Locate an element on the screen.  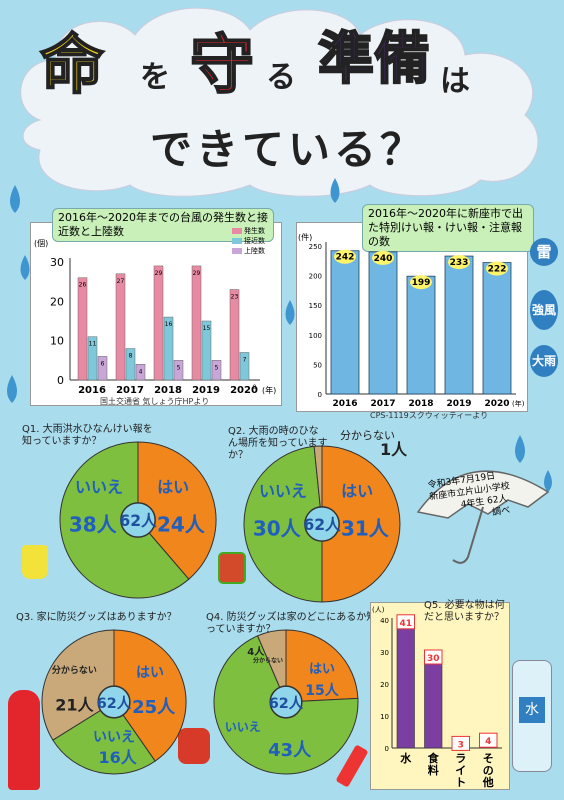
chart2-ytick: 200 is located at coordinates (315, 277).